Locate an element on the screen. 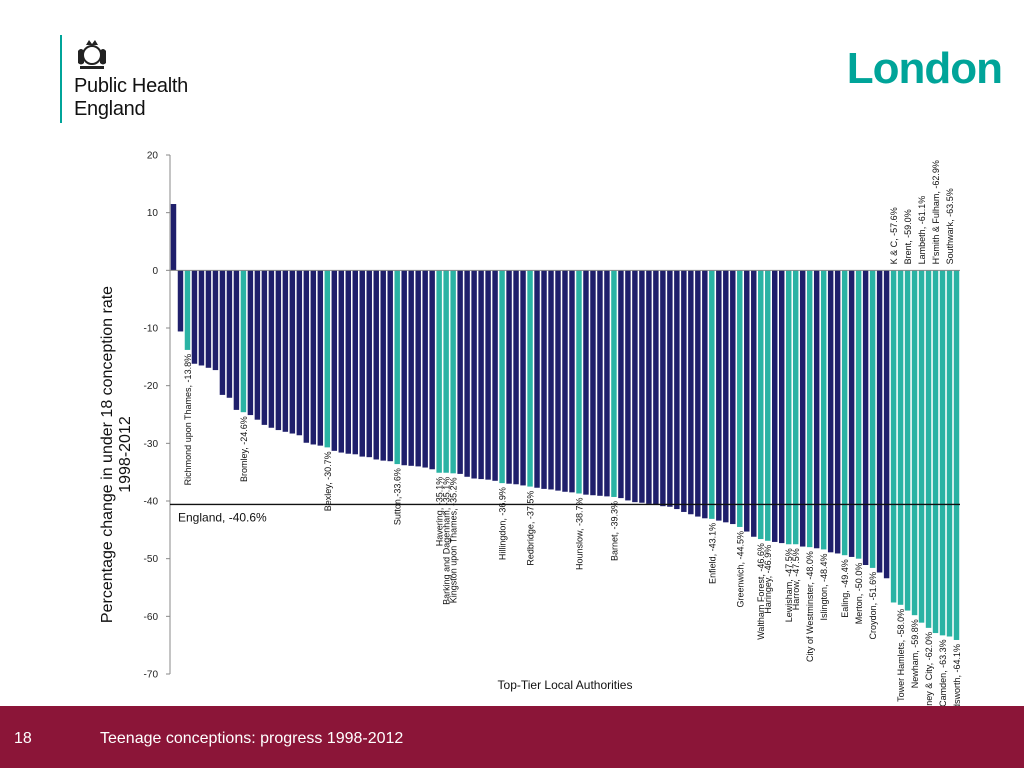 This screenshot has width=1024, height=768. bar-annotation: K & C, -57.6% is located at coordinates (894, 235).